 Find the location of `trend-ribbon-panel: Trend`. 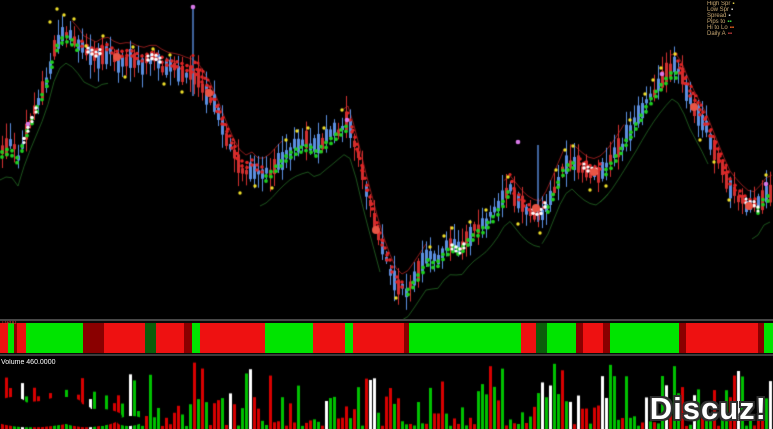

trend-ribbon-panel: Trend is located at coordinates (386, 336).